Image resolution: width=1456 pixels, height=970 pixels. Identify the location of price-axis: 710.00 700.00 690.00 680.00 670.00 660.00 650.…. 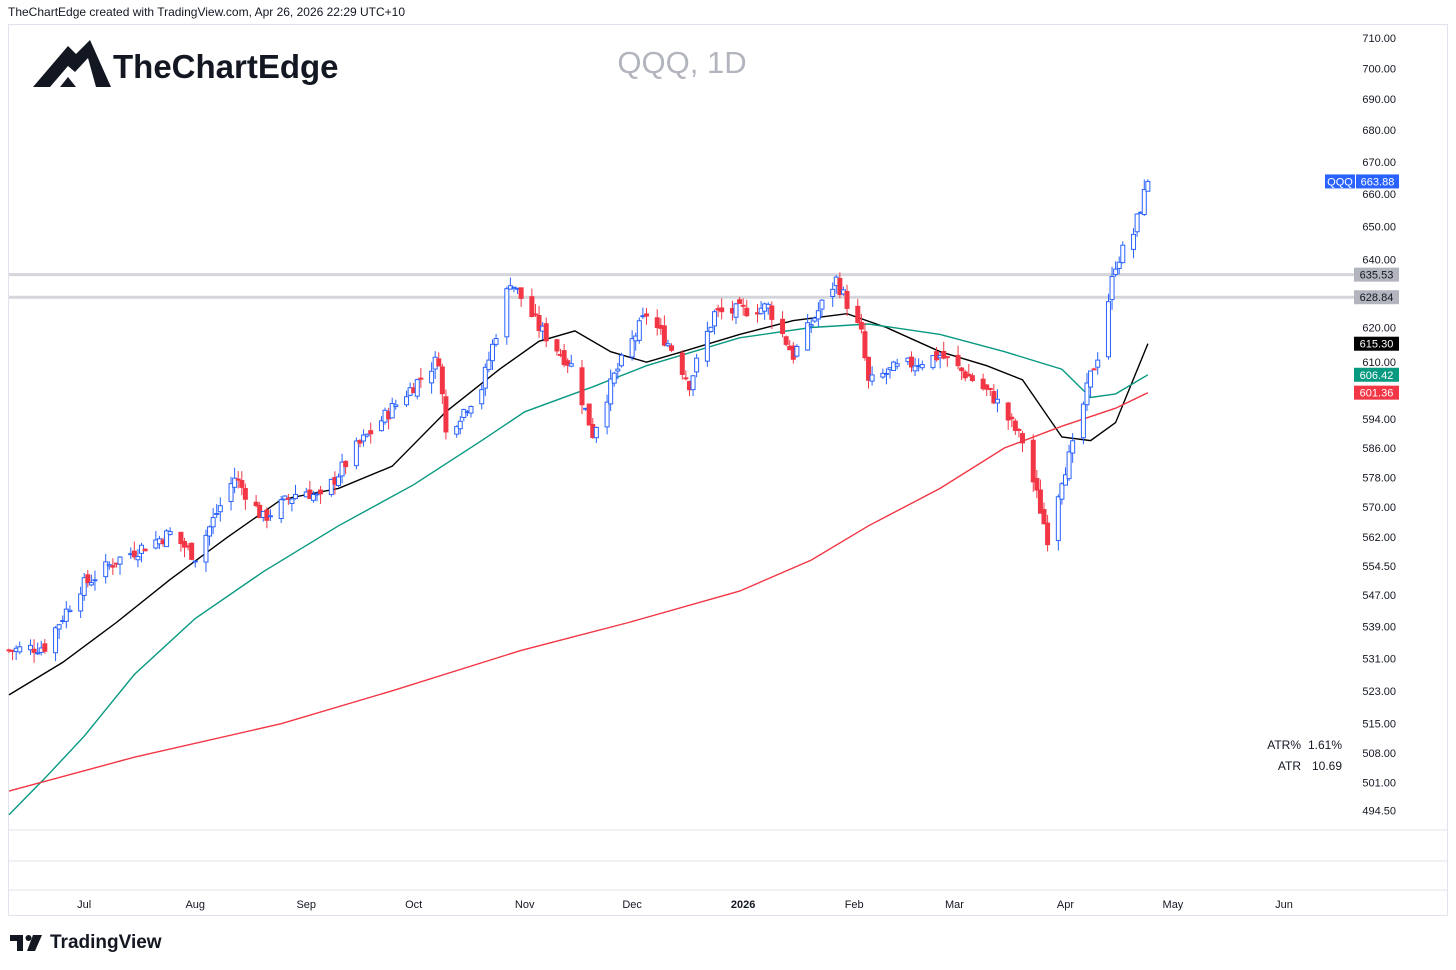
(1379, 425).